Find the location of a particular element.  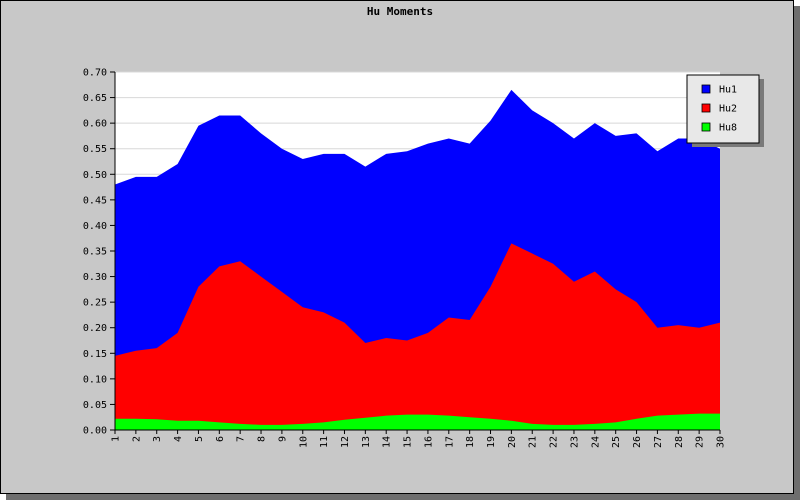

x-tick-label: 20 is located at coordinates (512, 442).